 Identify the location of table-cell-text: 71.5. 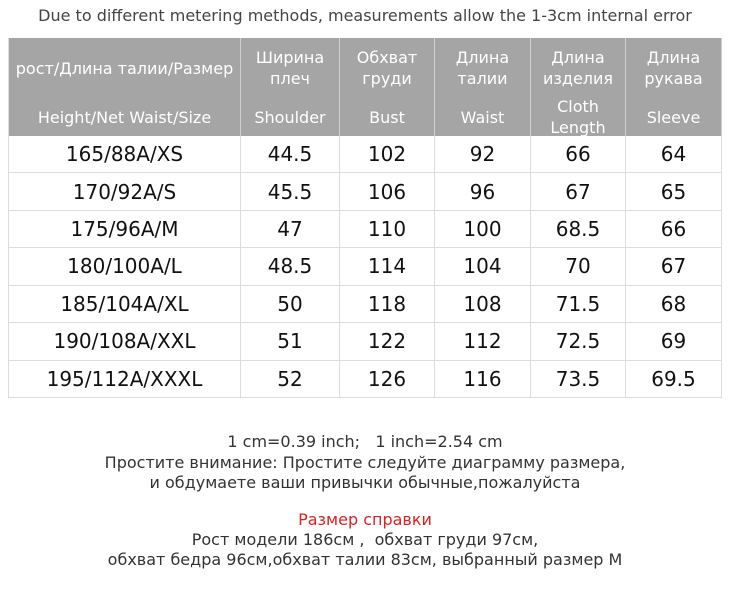
(578, 303).